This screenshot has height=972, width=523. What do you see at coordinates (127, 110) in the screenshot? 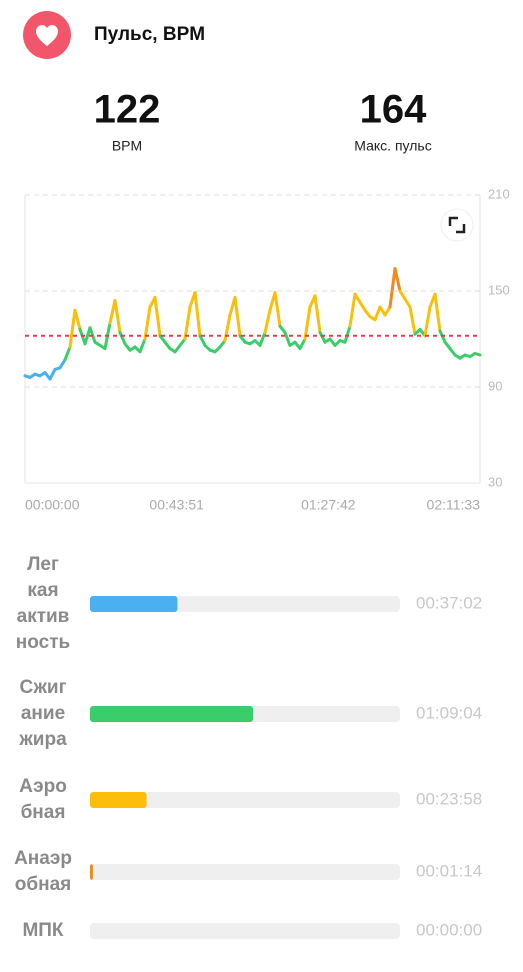
I see `stat-value: 122` at bounding box center [127, 110].